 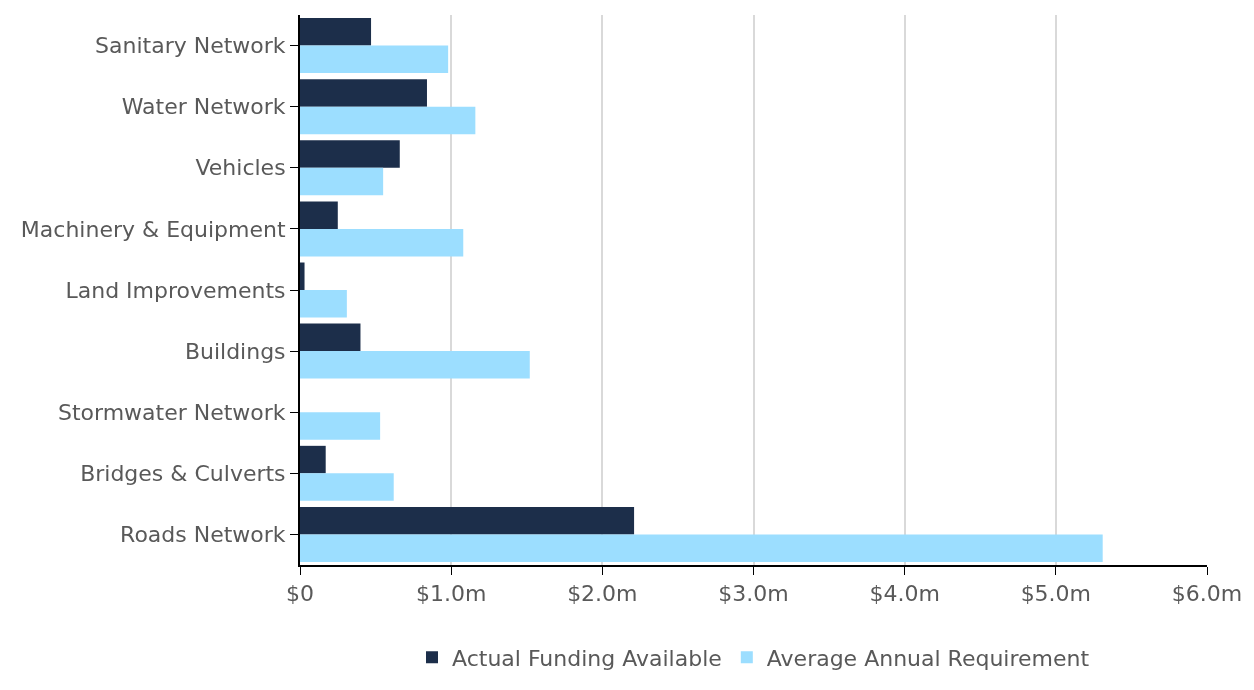 What do you see at coordinates (203, 535) in the screenshot?
I see `y-tick-label: Roads Network` at bounding box center [203, 535].